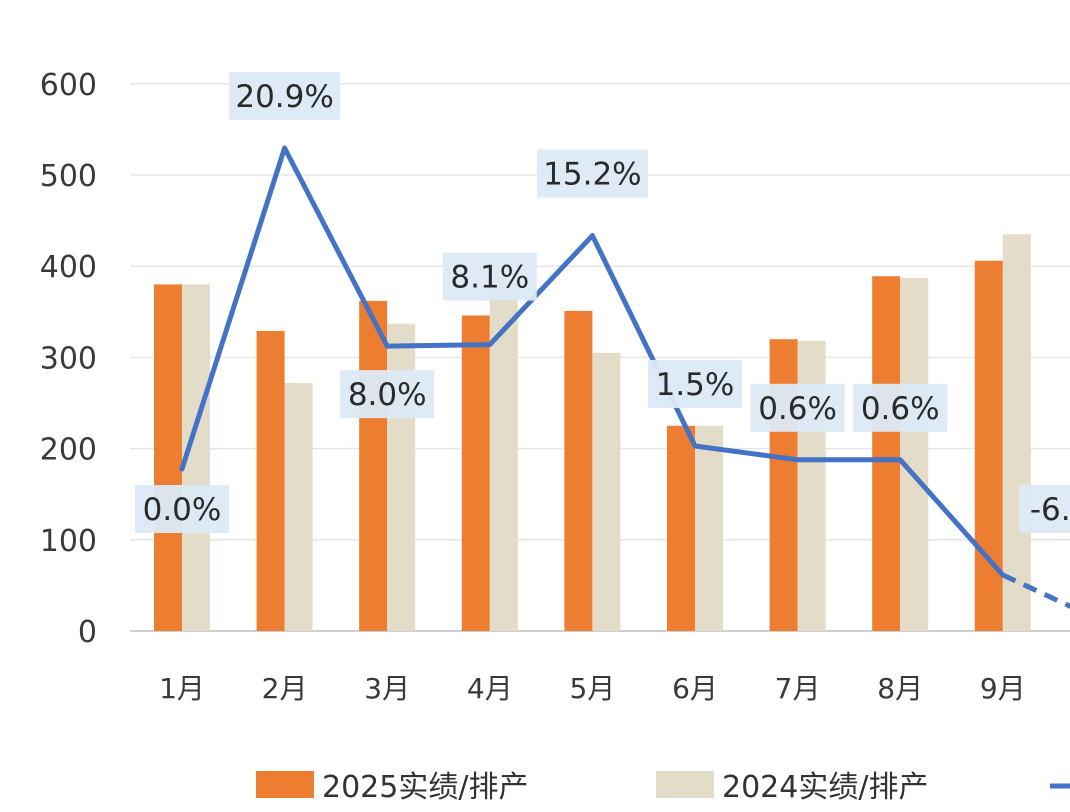  What do you see at coordinates (825, 787) in the screenshot?
I see `legend-label: 2024实绩/排产` at bounding box center [825, 787].